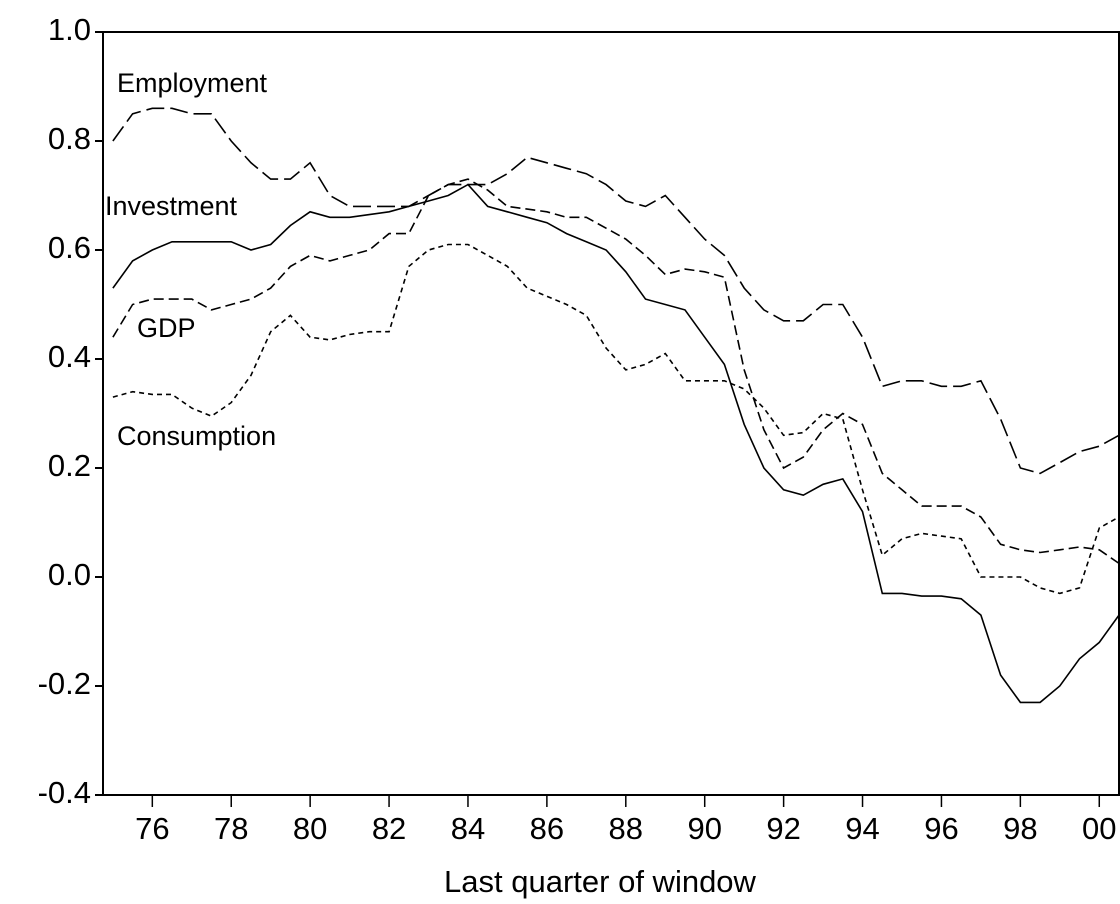  What do you see at coordinates (166, 328) in the screenshot?
I see `annotation: GDP` at bounding box center [166, 328].